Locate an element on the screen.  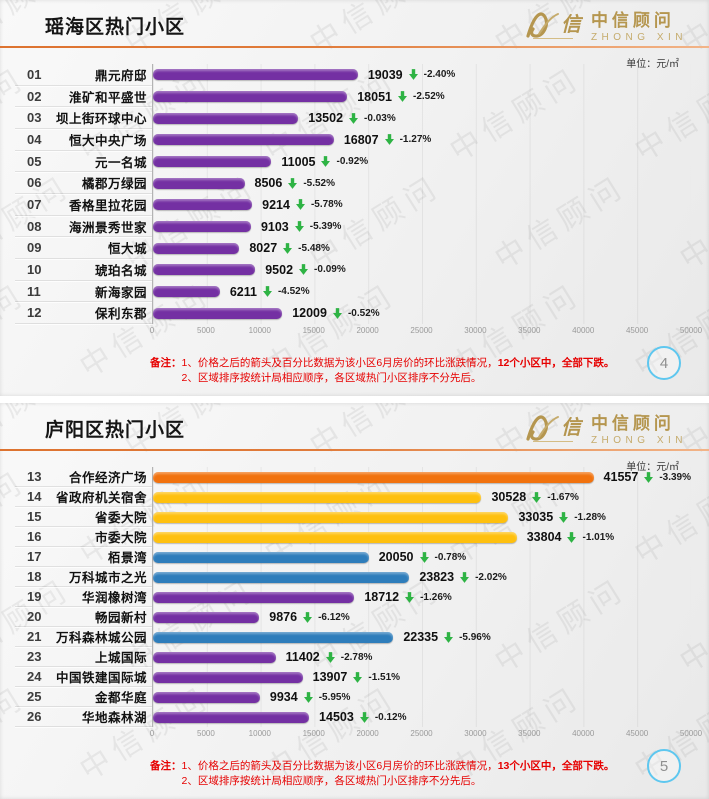
chart-row: 05 元一名城 11005 -0.92% is located at coordinates (353, 161).